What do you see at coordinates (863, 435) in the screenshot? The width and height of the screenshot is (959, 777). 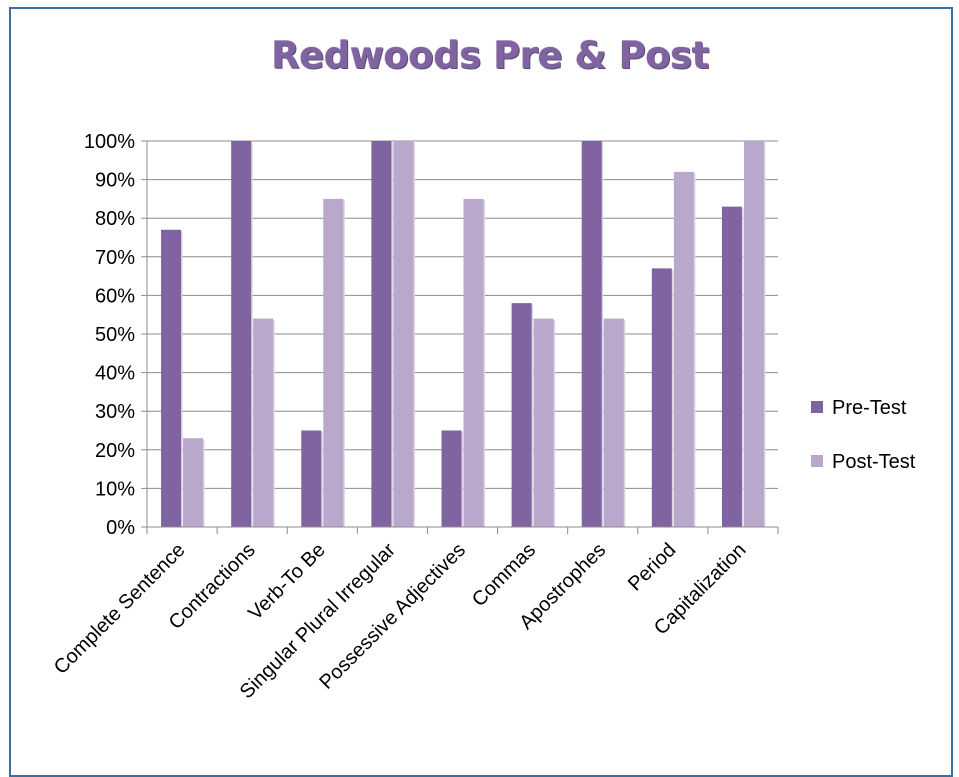 I see `legend: Pre-Test Post-Test` at bounding box center [863, 435].